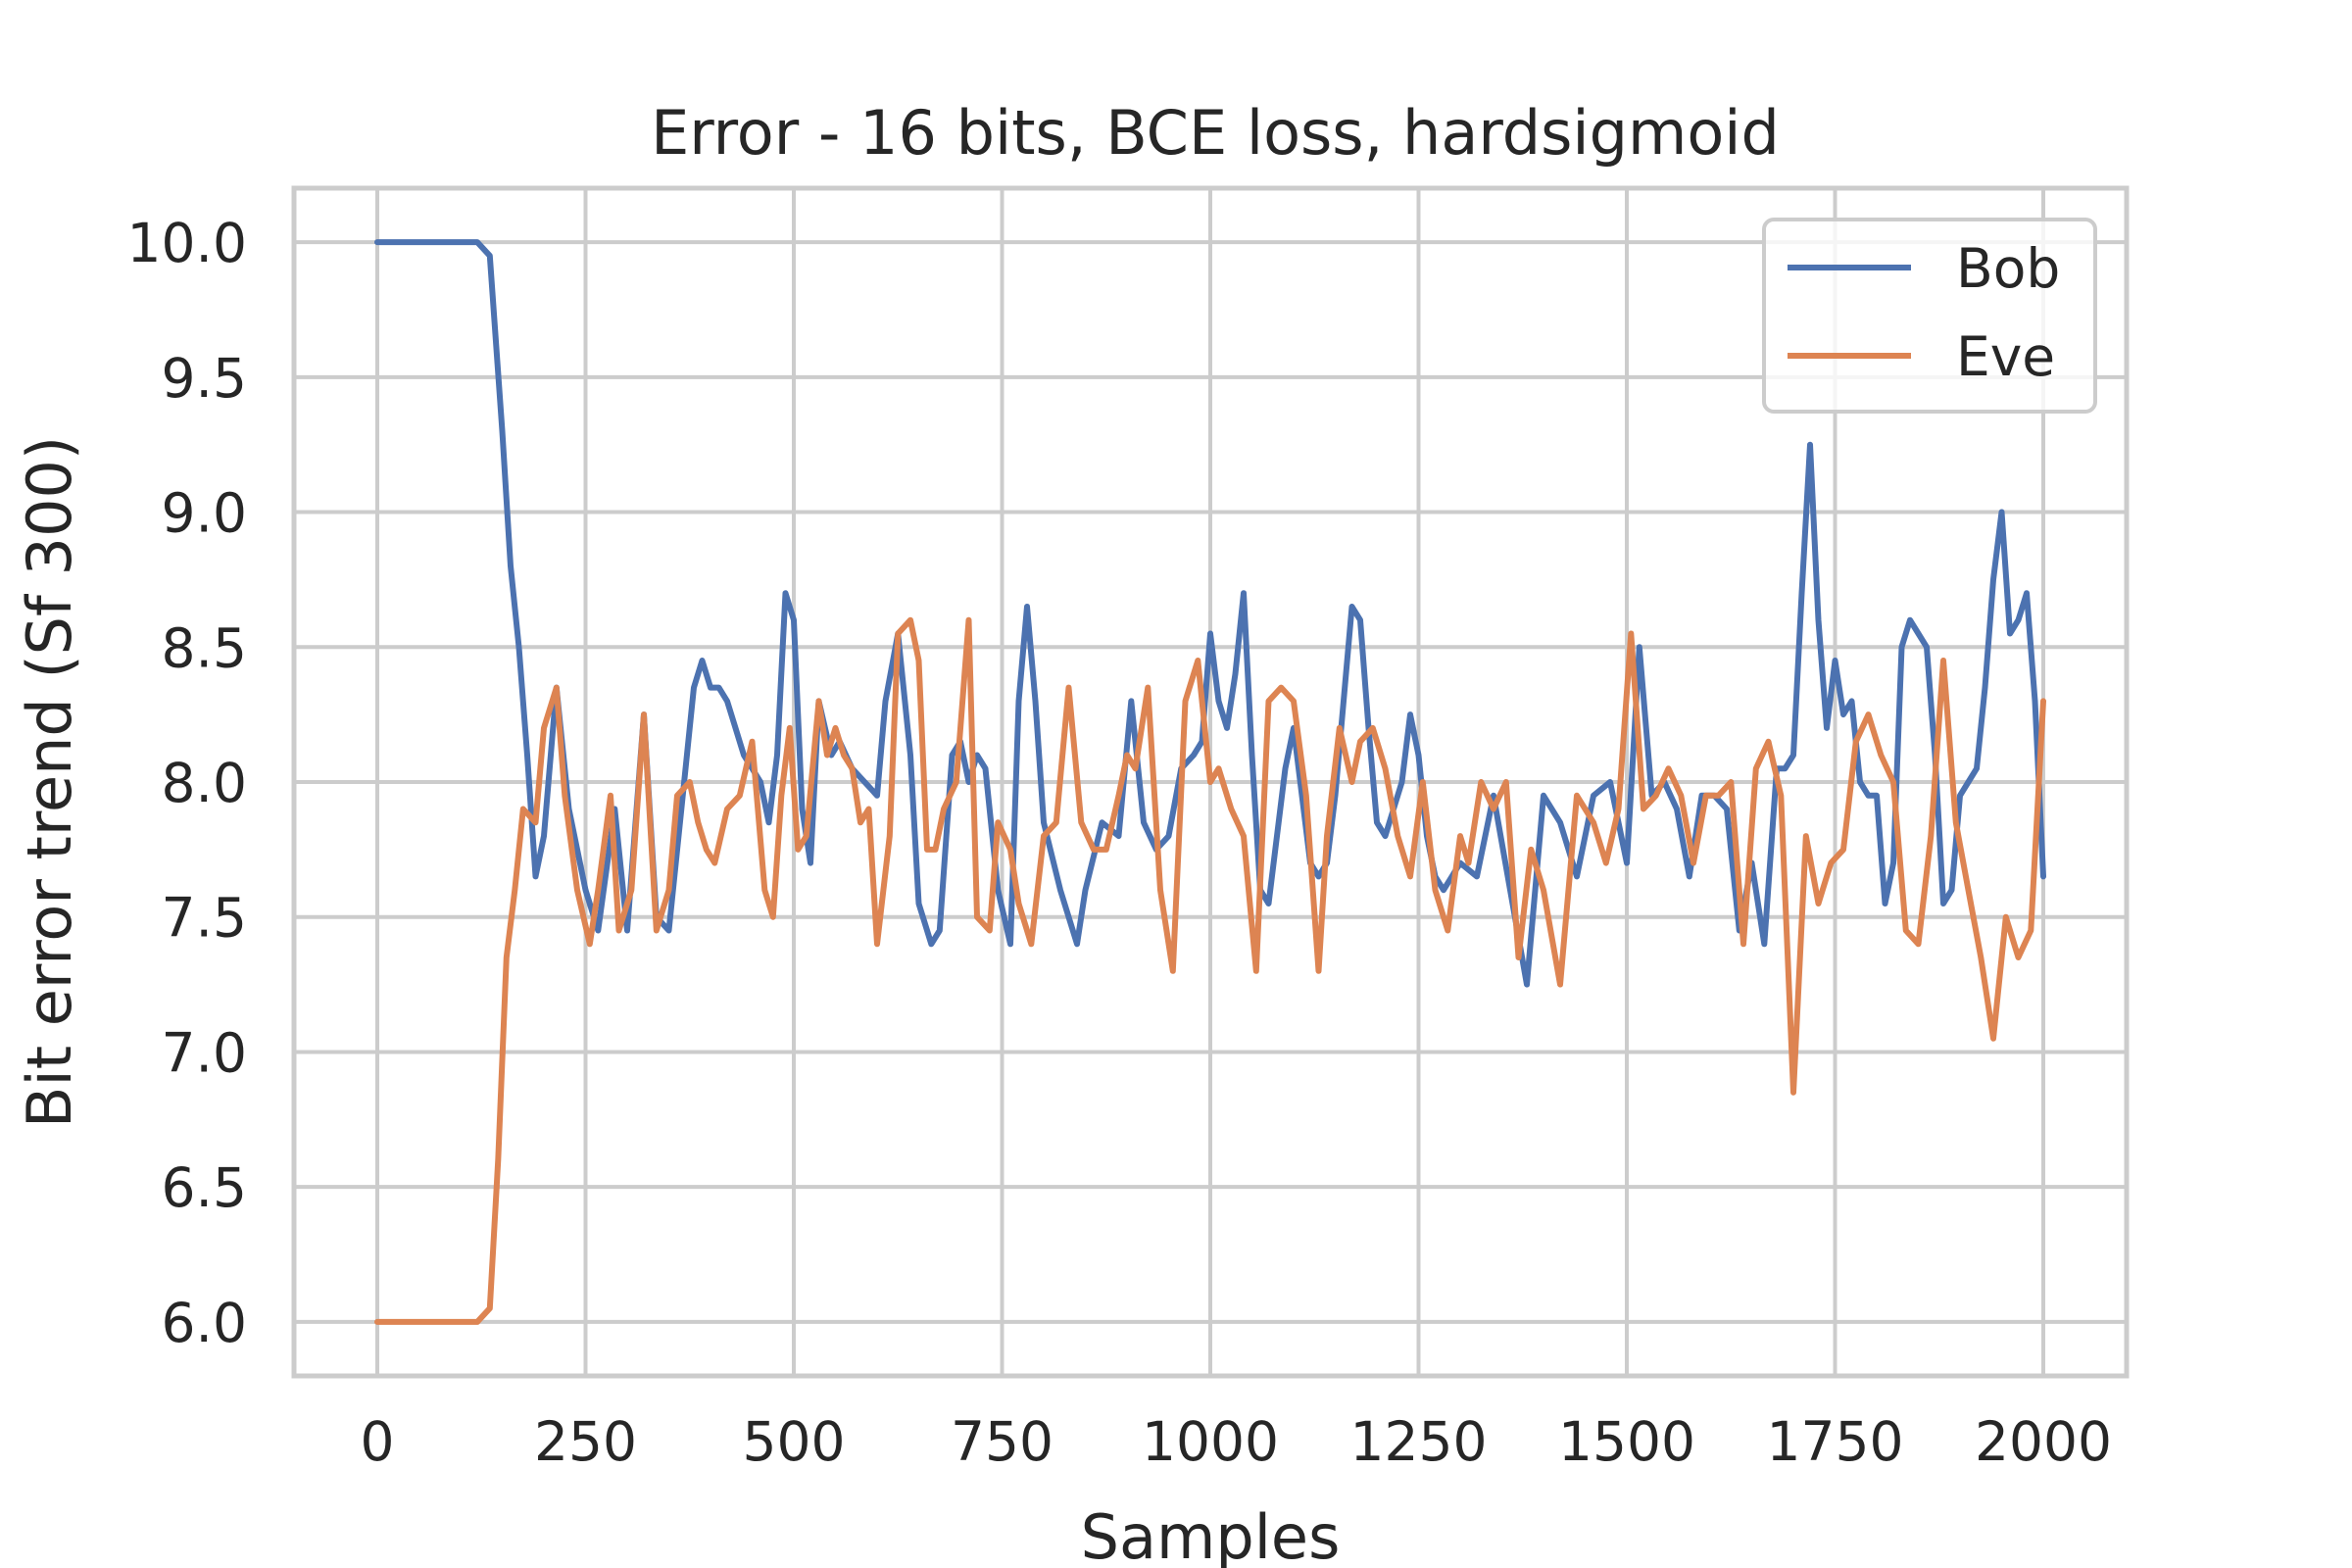  I want to click on x-tick-label: 2000, so click(2043, 1441).